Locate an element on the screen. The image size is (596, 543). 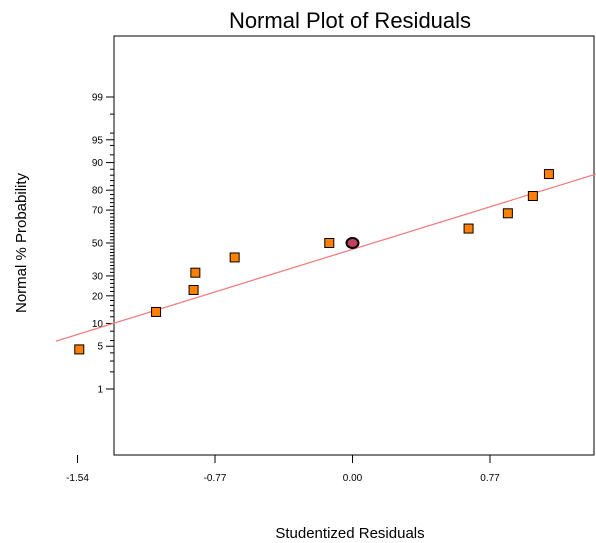
y-tick-label: 5 is located at coordinates (100, 347).